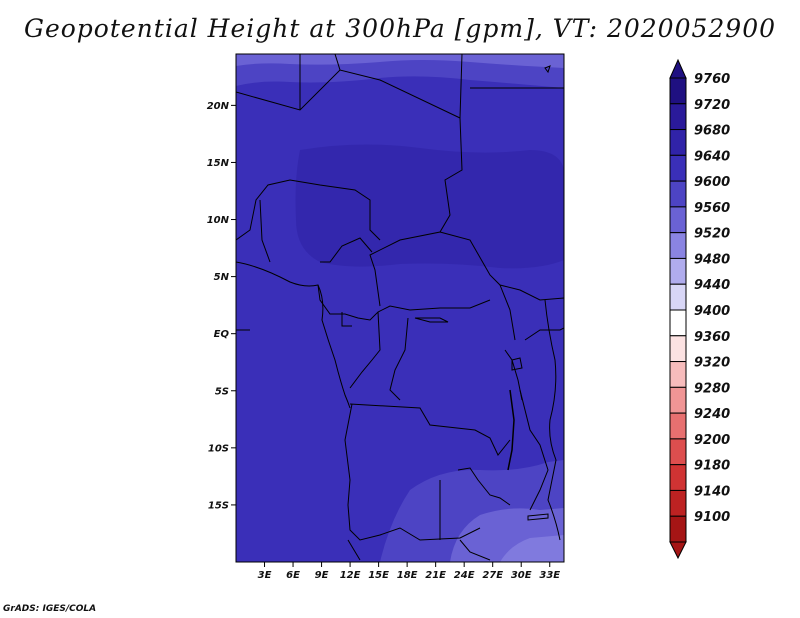 This screenshot has width=800, height=618. Describe the element at coordinates (435, 575) in the screenshot. I see `lon-tick-label: 21E` at that location.